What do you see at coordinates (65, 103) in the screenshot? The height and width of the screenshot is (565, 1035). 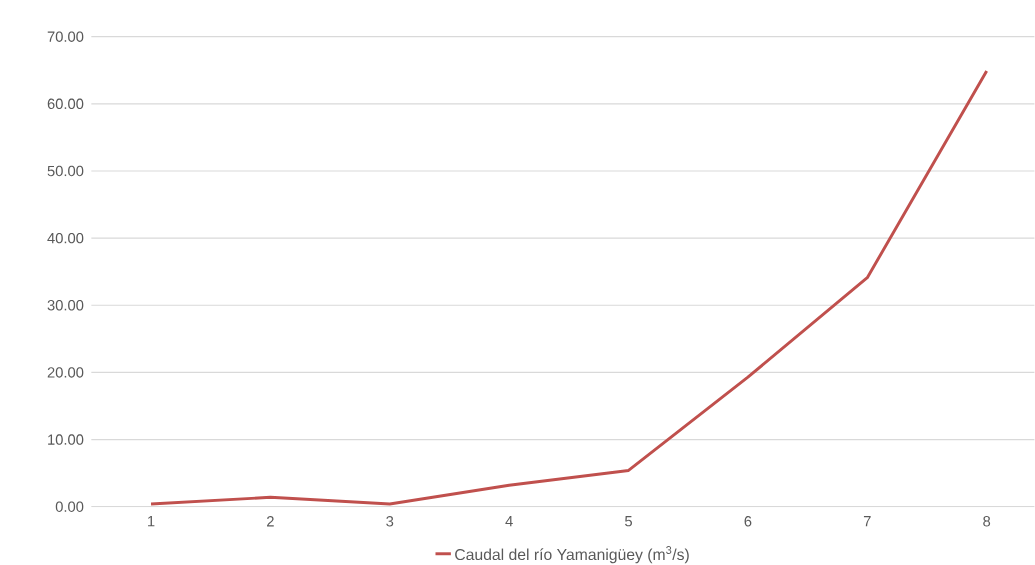 I see `y-tick-label: 60.00` at bounding box center [65, 103].